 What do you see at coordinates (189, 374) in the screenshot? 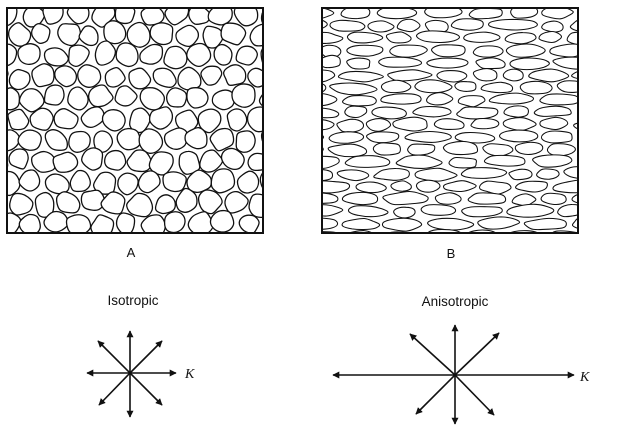
I see `isotropic-k-label: K` at bounding box center [189, 374].